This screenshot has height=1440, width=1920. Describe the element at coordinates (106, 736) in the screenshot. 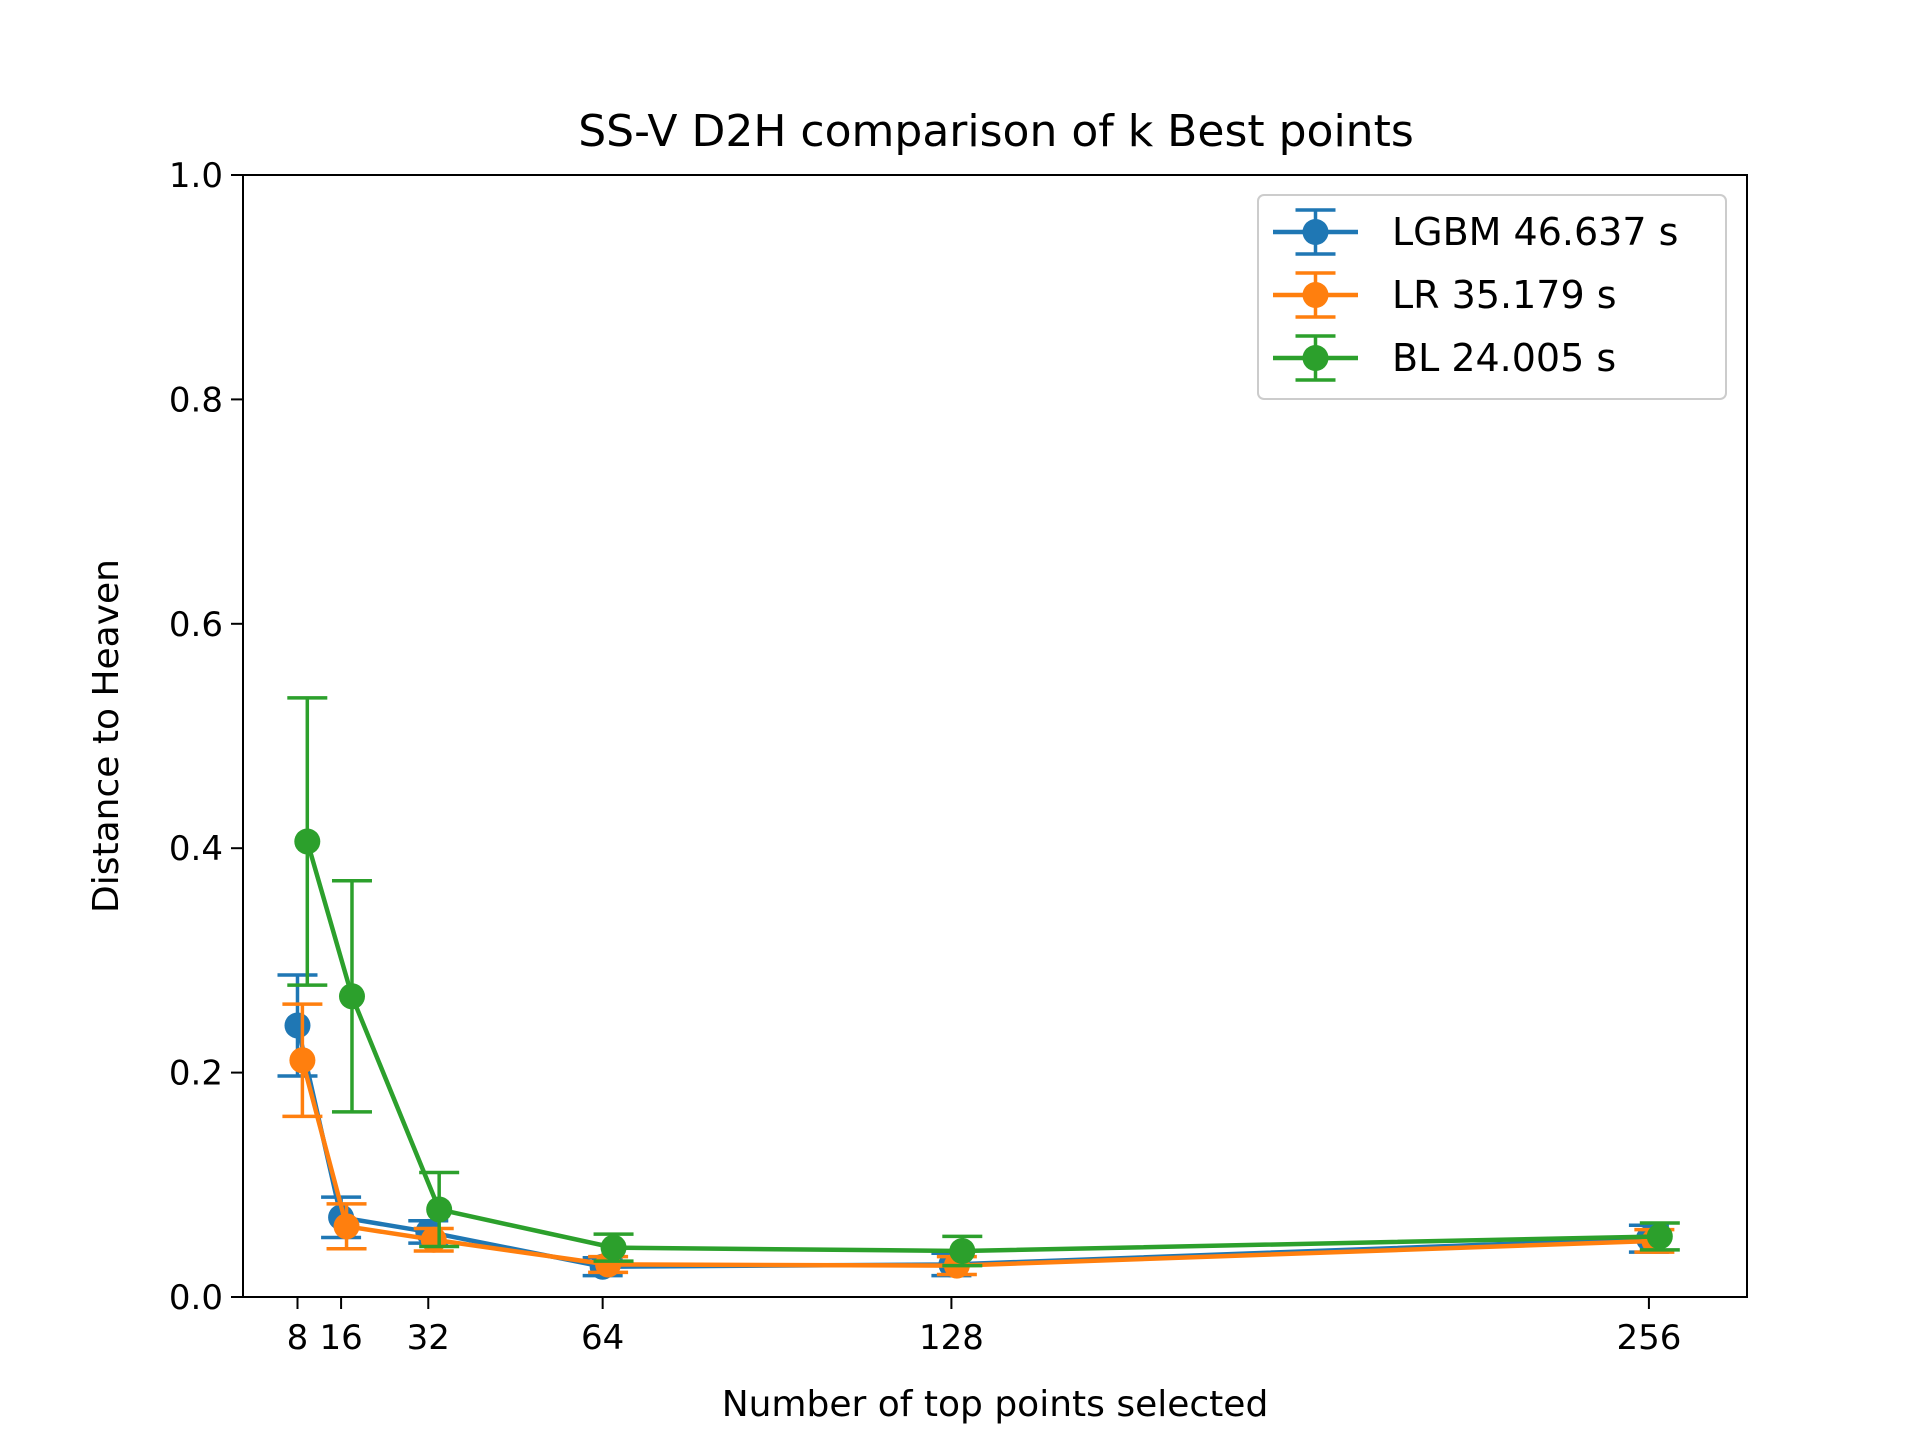

I see `y-axis-label: Distance to Heaven` at that location.